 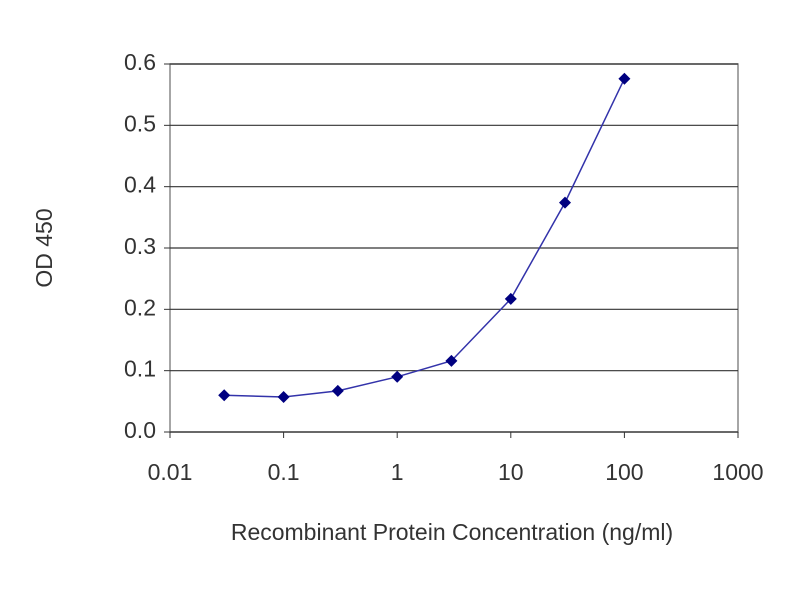 What do you see at coordinates (397, 472) in the screenshot?
I see `x-tick-label: 1` at bounding box center [397, 472].